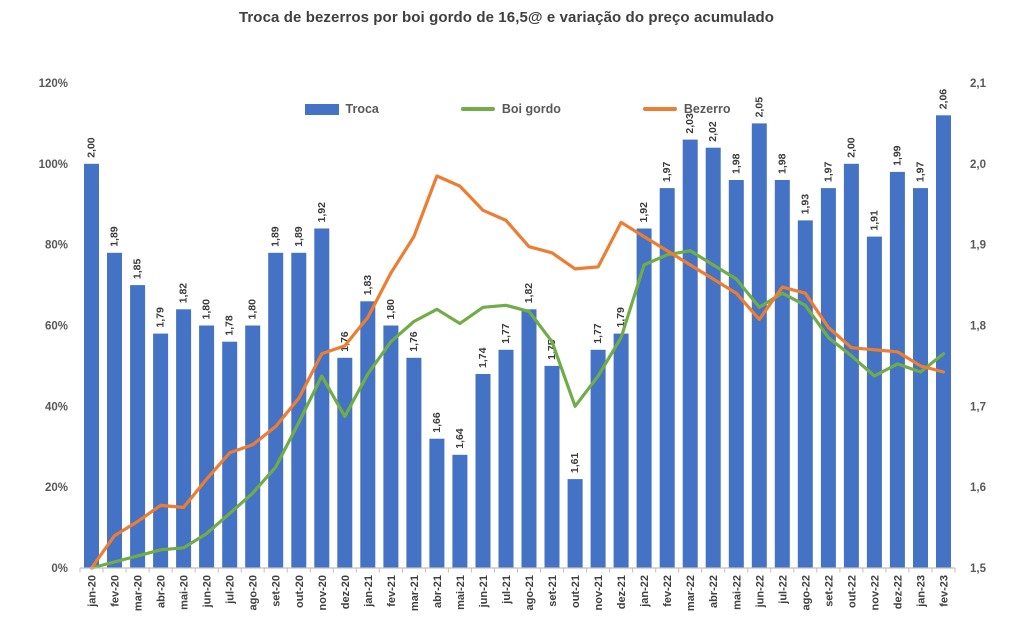 The height and width of the screenshot is (630, 1013). I want to click on x-label-set-22: set-22, so click(829, 591).